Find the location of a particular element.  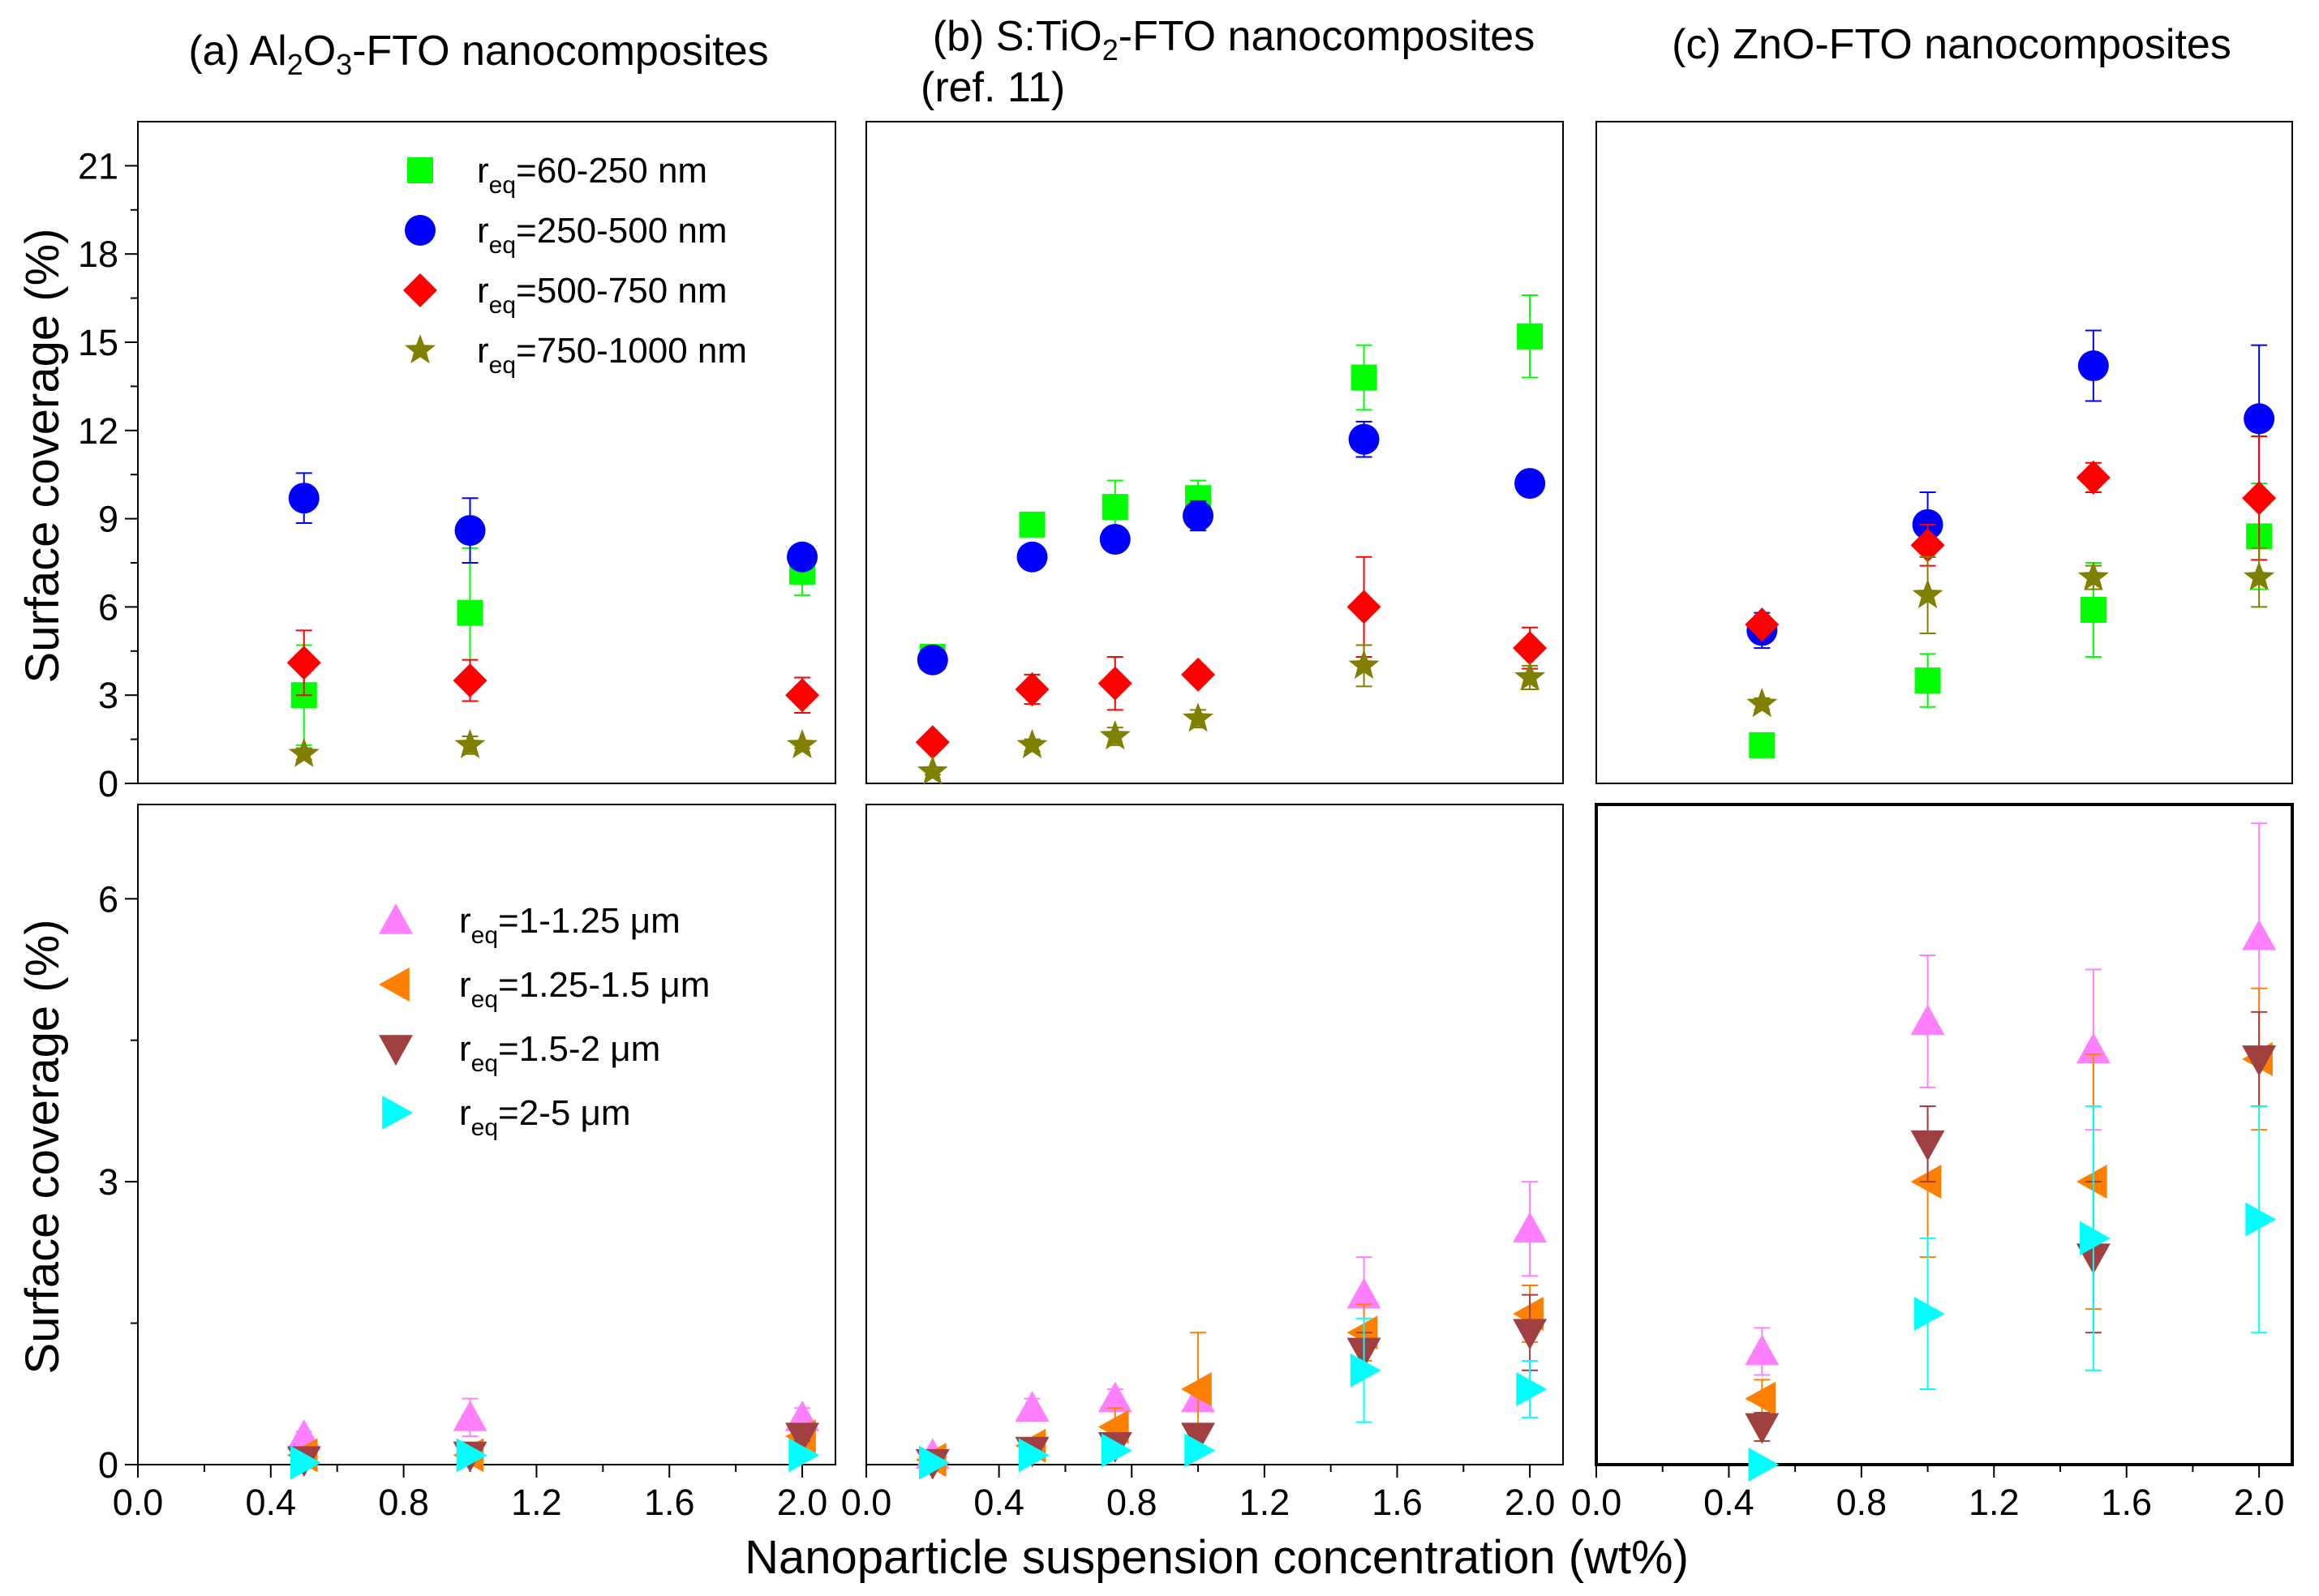

panel-a-top-plot is located at coordinates (553, 619).